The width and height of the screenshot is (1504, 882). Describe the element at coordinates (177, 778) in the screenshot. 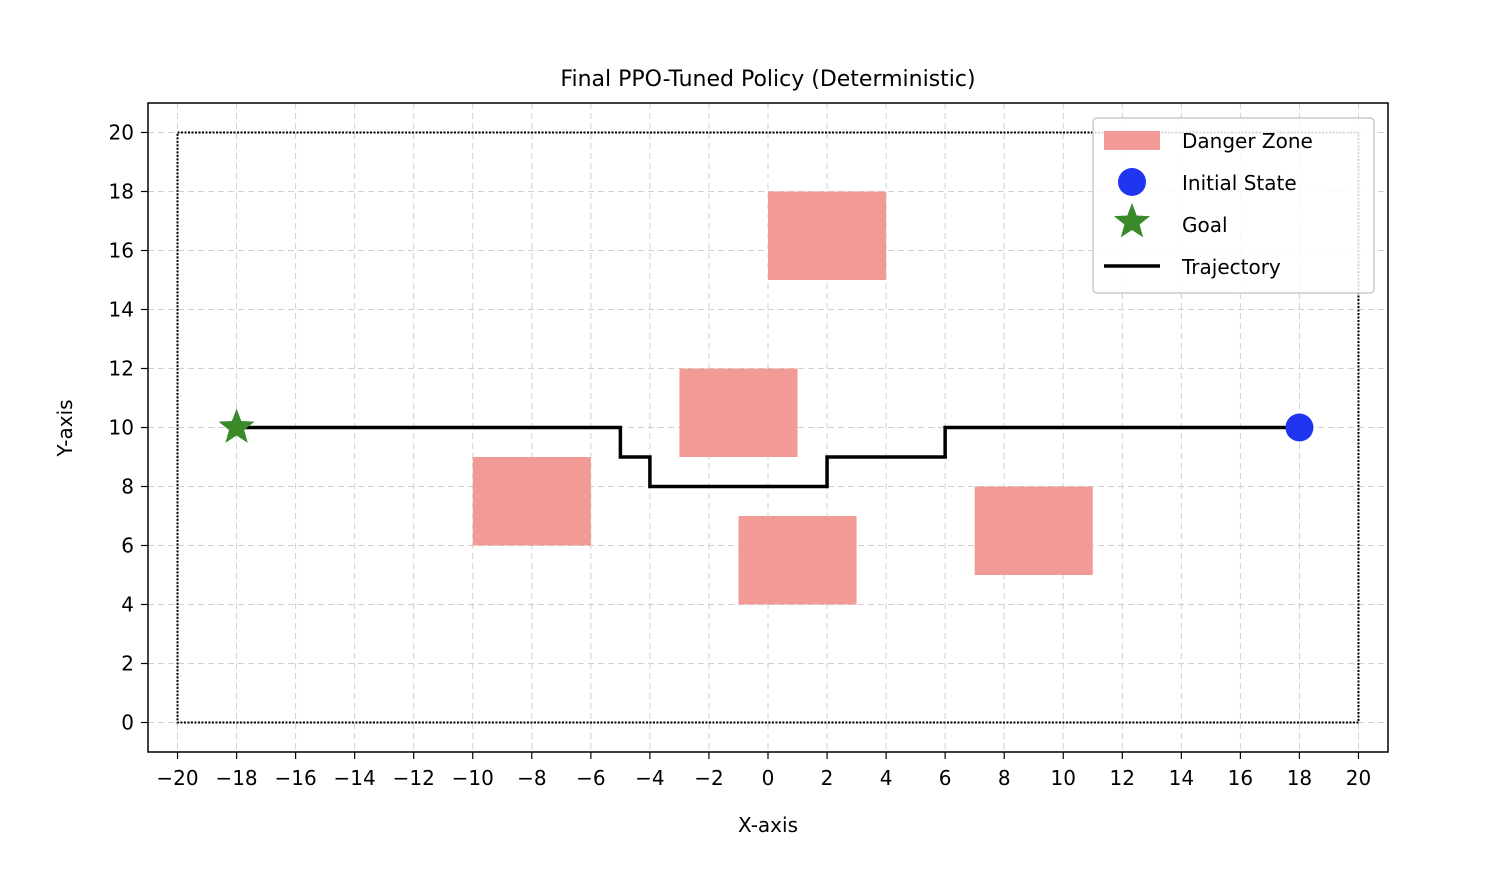

I see `x-tick-label: −20` at that location.